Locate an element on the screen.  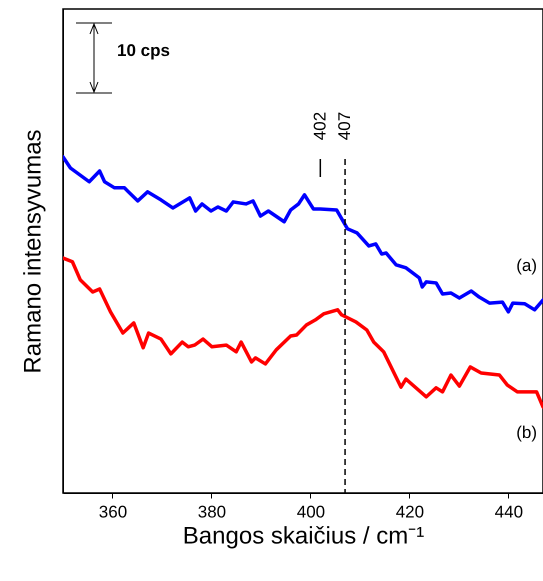
x-tick-label: 440 is located at coordinates (509, 512).